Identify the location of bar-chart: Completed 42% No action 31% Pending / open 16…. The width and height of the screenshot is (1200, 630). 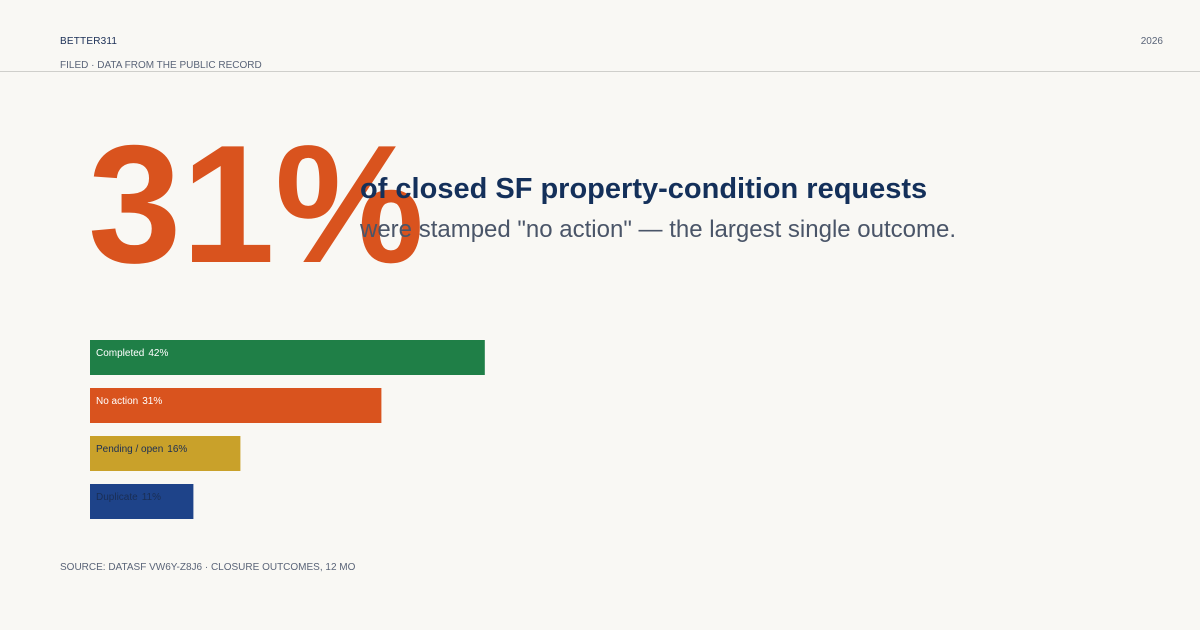
(287, 429).